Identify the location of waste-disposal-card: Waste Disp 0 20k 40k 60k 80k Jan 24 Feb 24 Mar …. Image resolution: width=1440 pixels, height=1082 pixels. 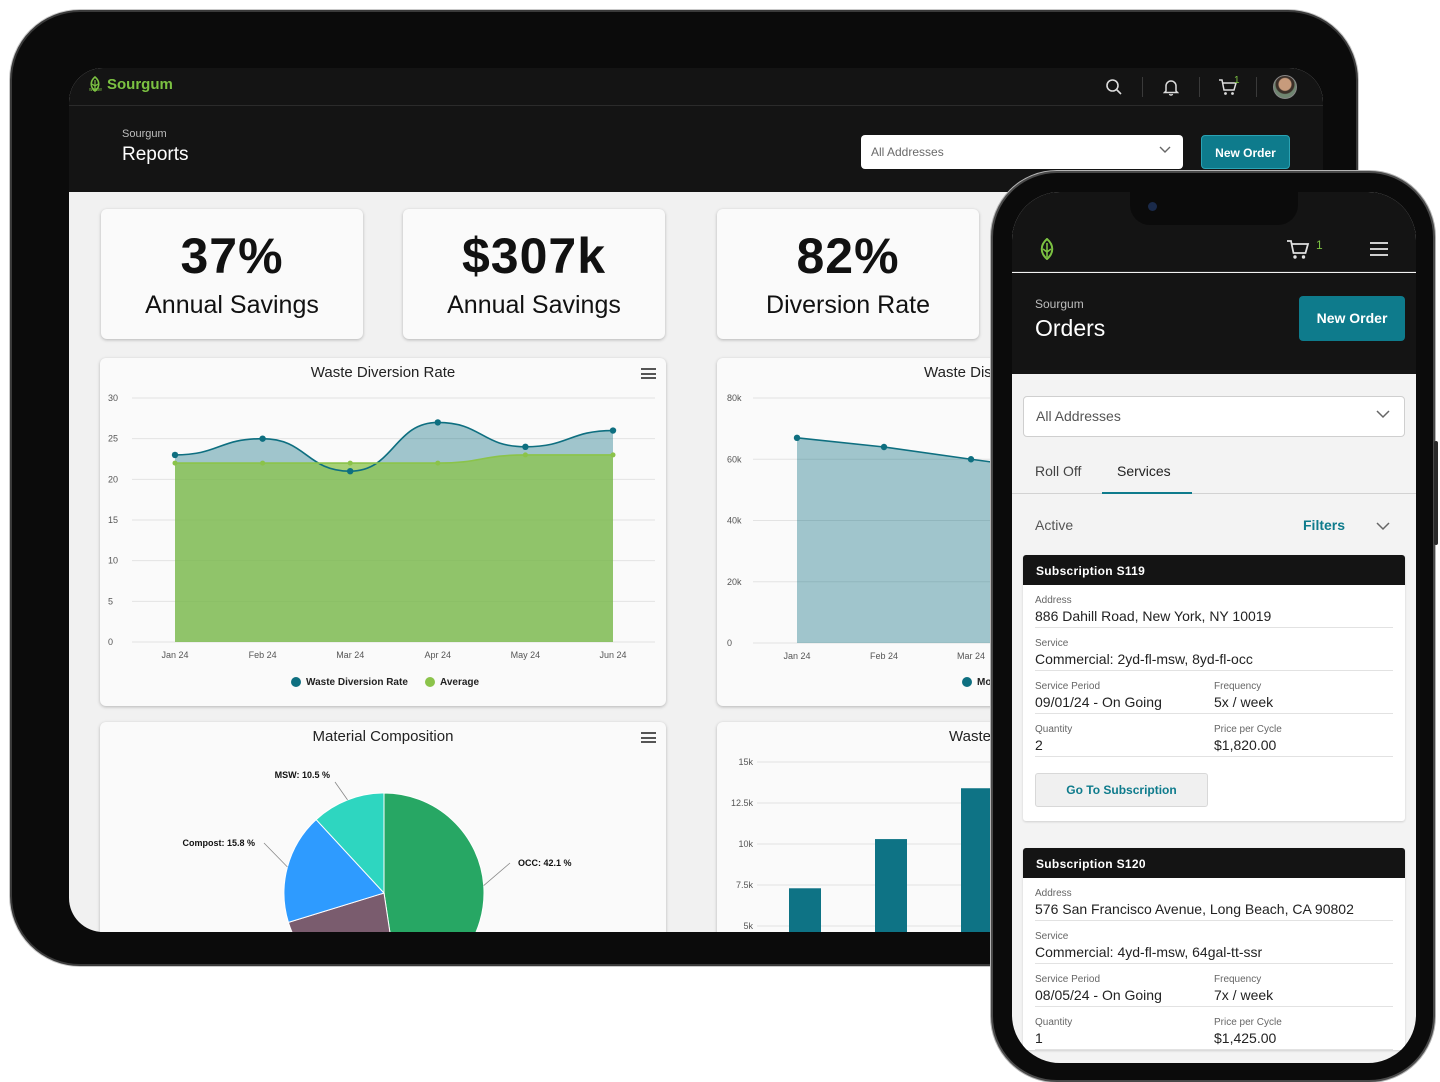
(867, 532).